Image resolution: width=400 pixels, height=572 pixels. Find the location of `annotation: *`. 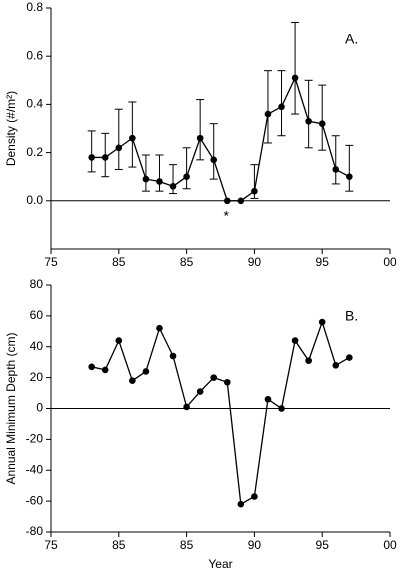

annotation: * is located at coordinates (227, 216).